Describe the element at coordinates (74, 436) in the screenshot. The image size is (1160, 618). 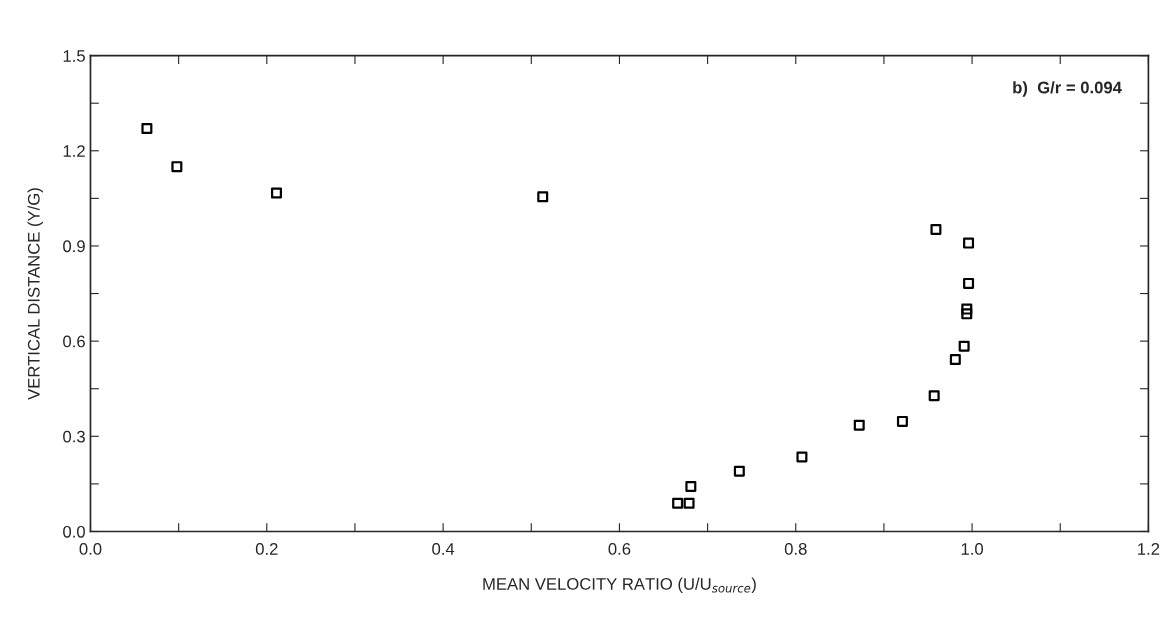
I see `y-tick-label: 0.3` at that location.